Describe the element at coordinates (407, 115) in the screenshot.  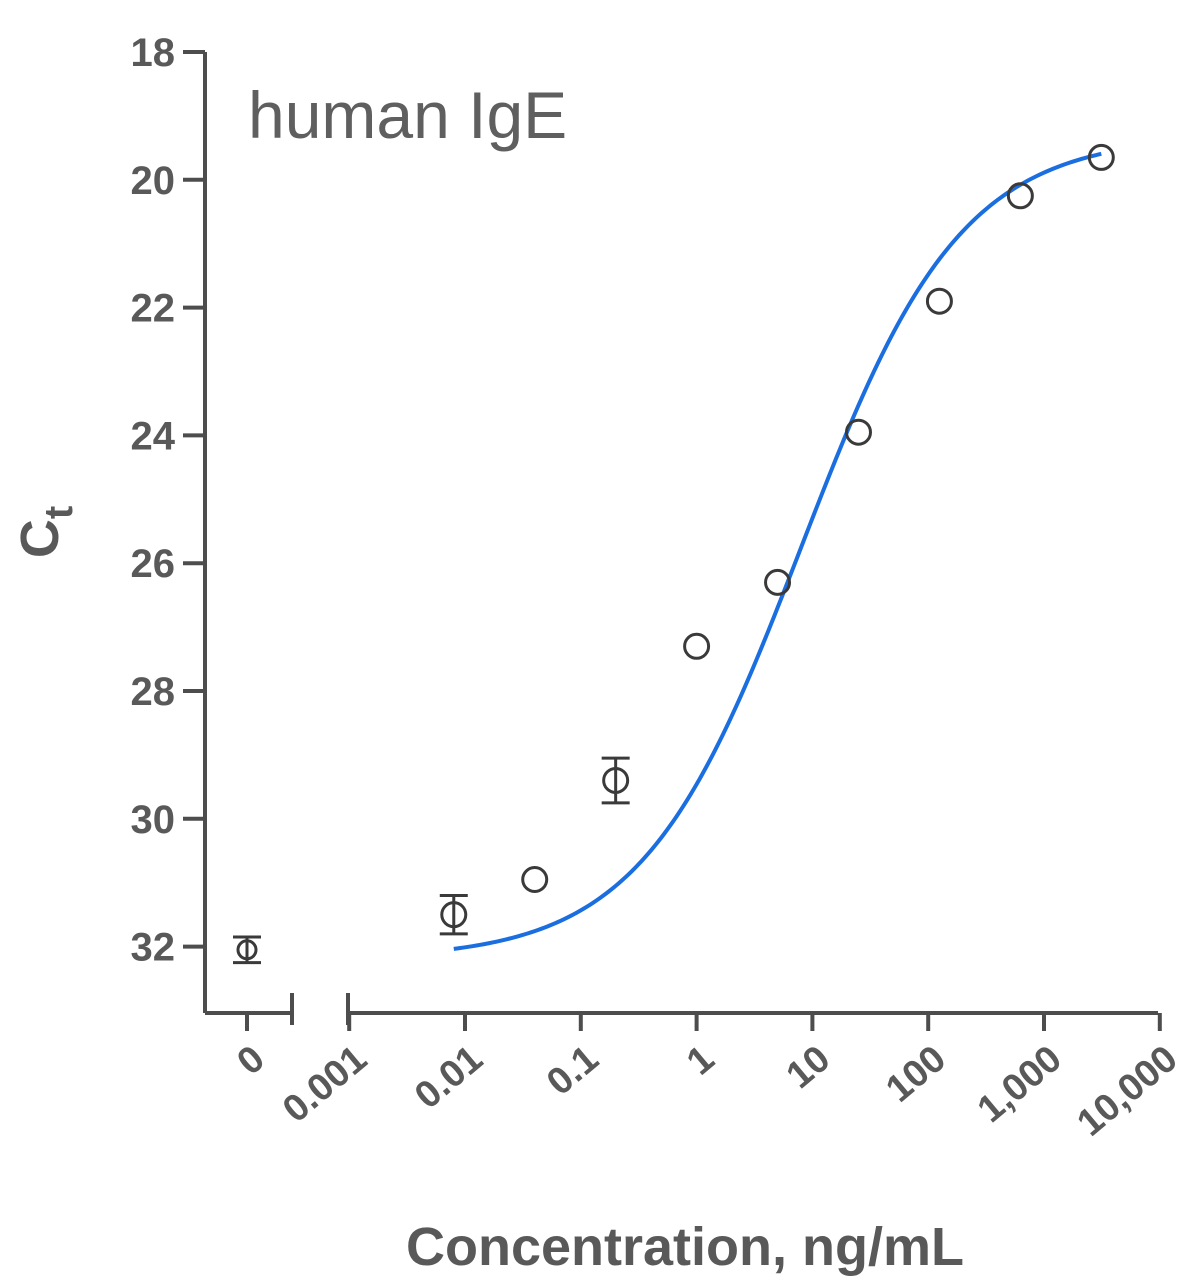
I see `chart-title: human IgE` at that location.